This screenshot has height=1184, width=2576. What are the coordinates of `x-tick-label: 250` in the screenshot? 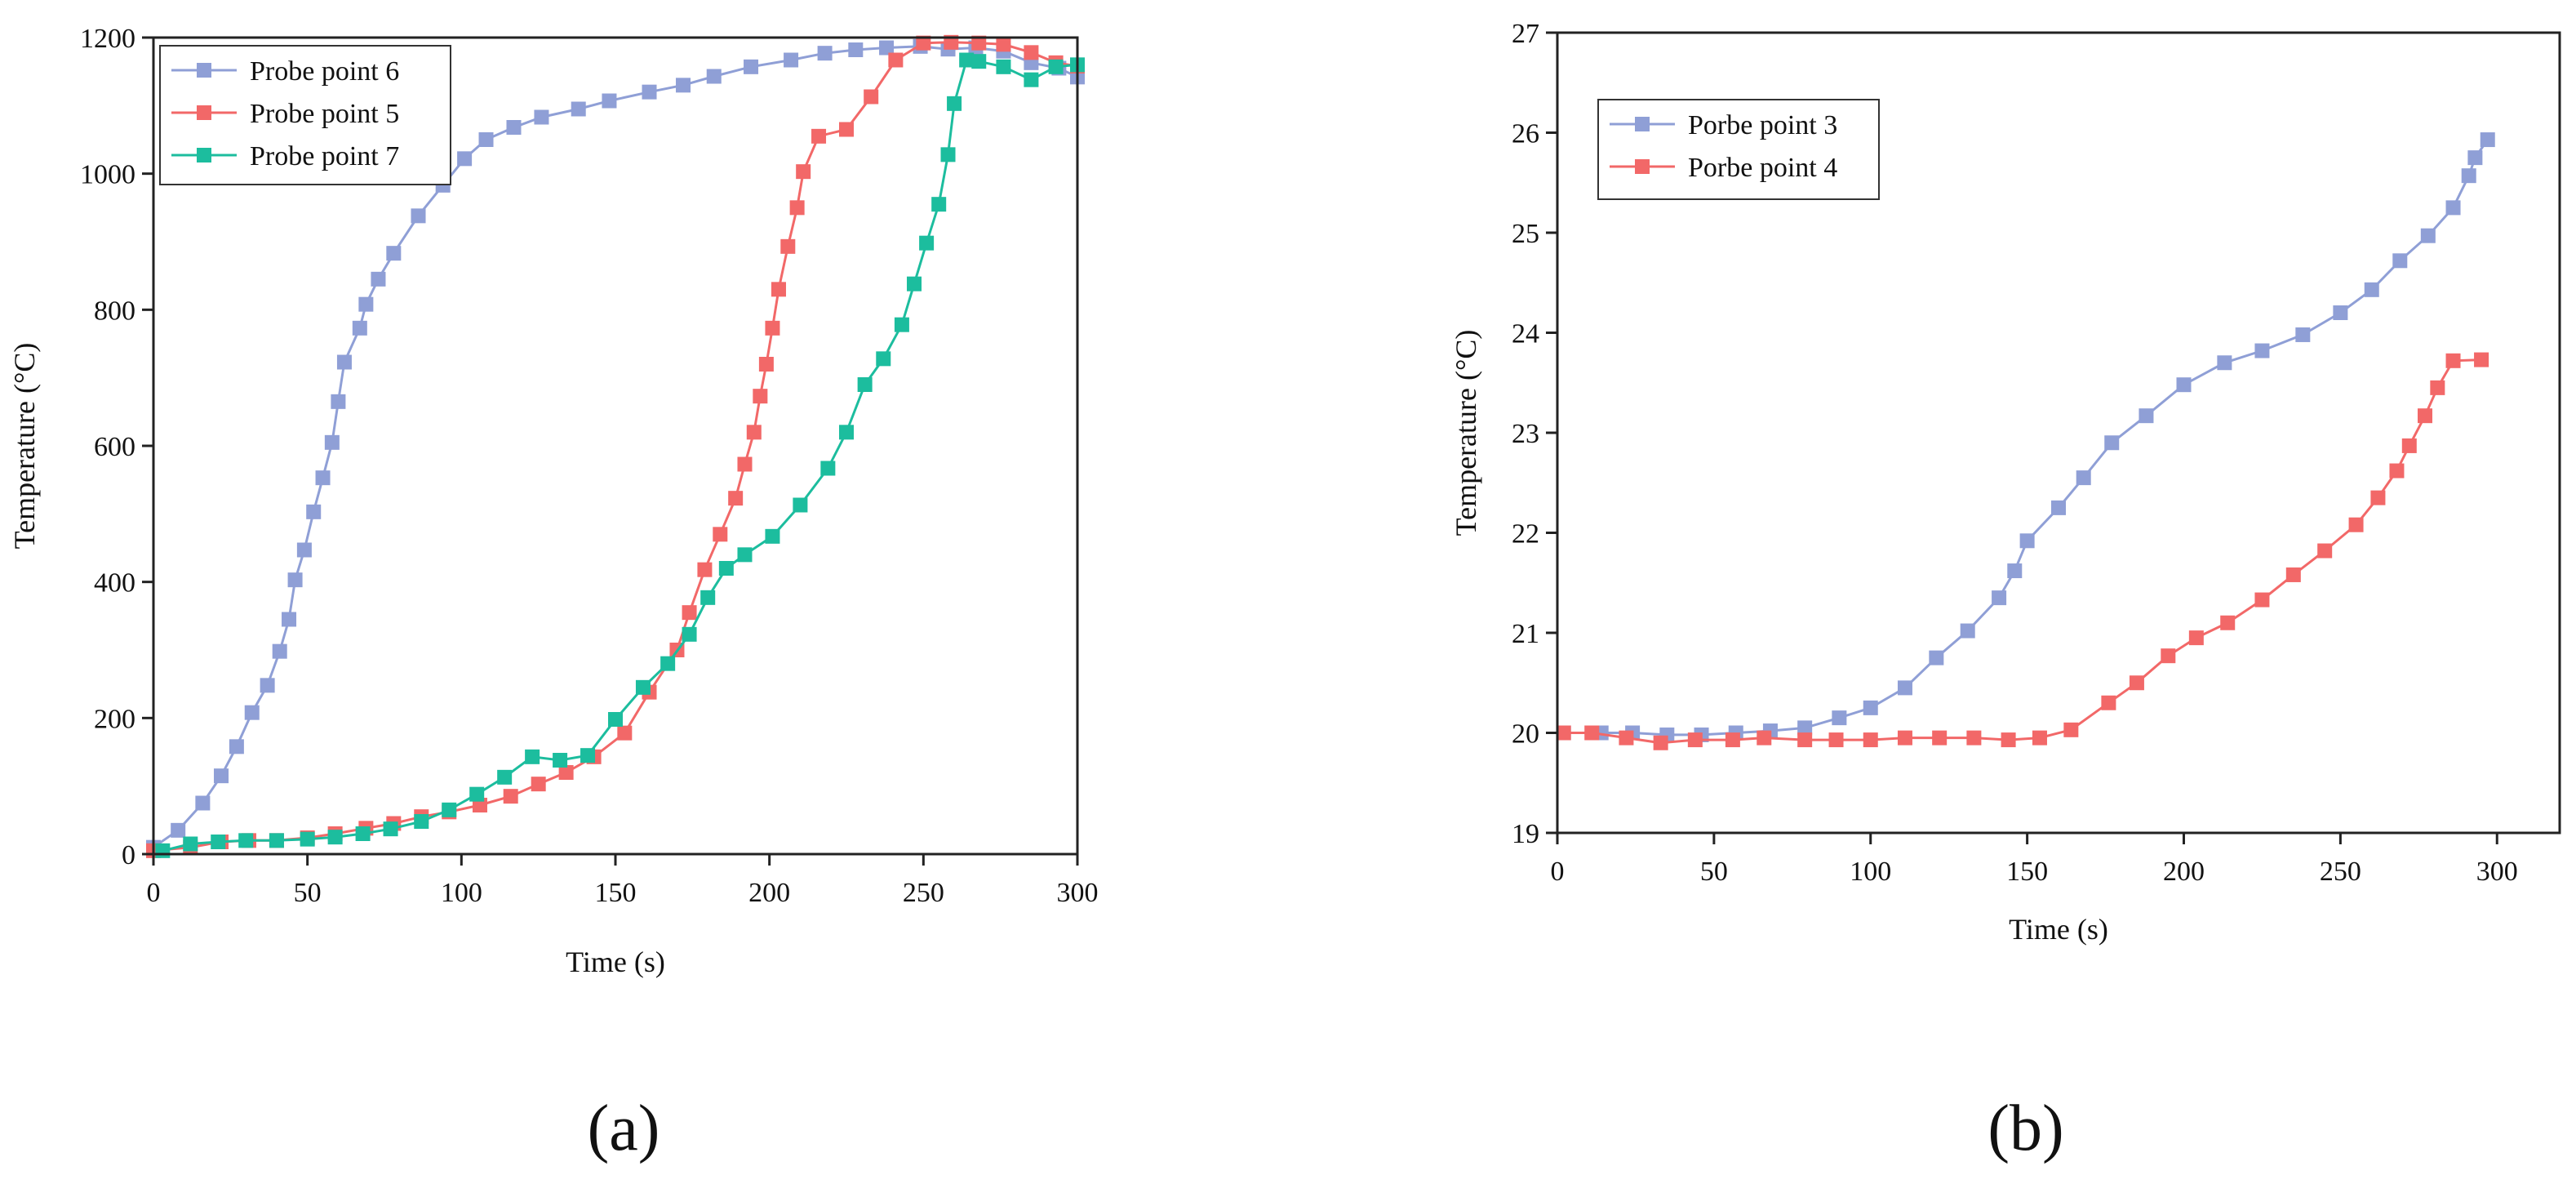 It's located at (923, 893).